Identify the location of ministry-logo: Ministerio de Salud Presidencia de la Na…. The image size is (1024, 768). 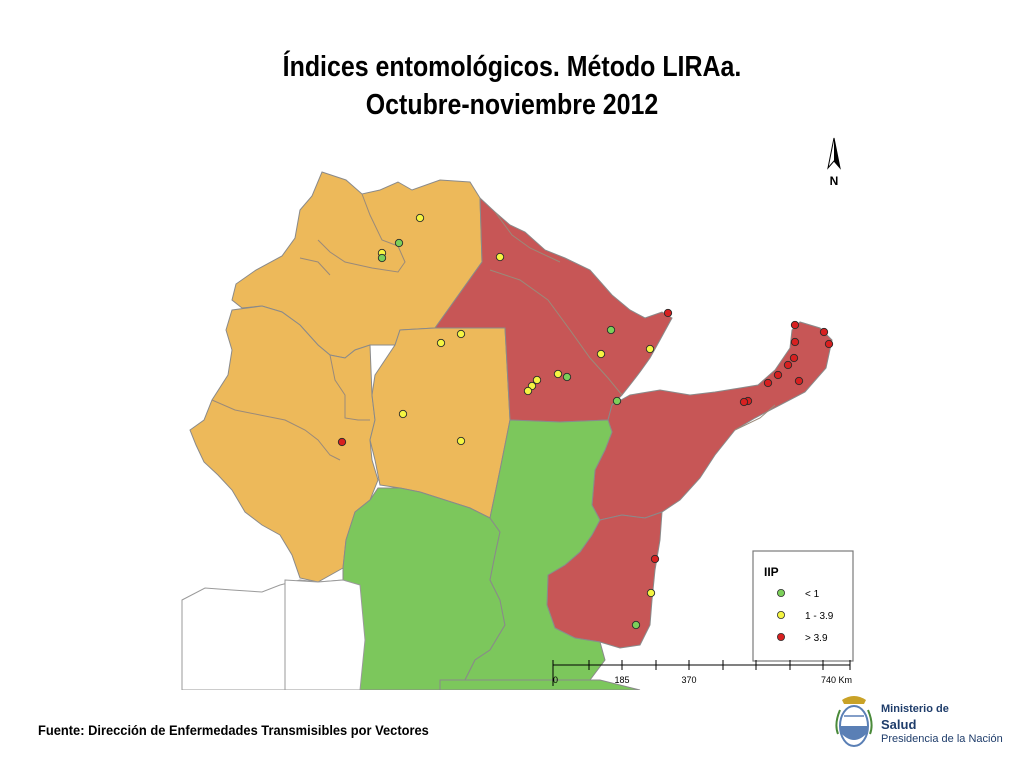
(924, 725).